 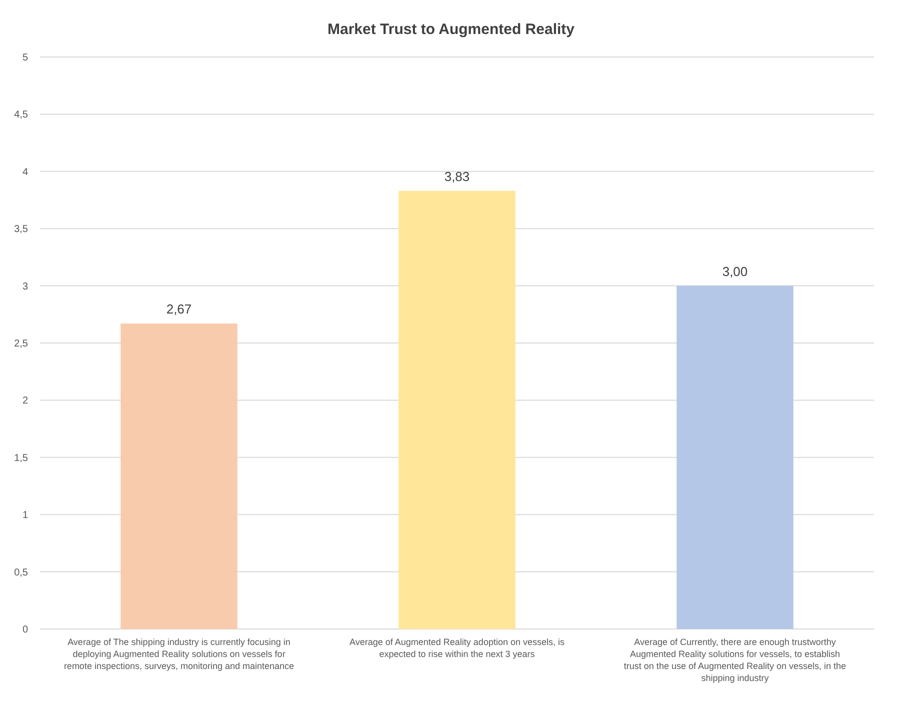 I want to click on chart-title: Market Trust to Augmented Reality, so click(x=452, y=29).